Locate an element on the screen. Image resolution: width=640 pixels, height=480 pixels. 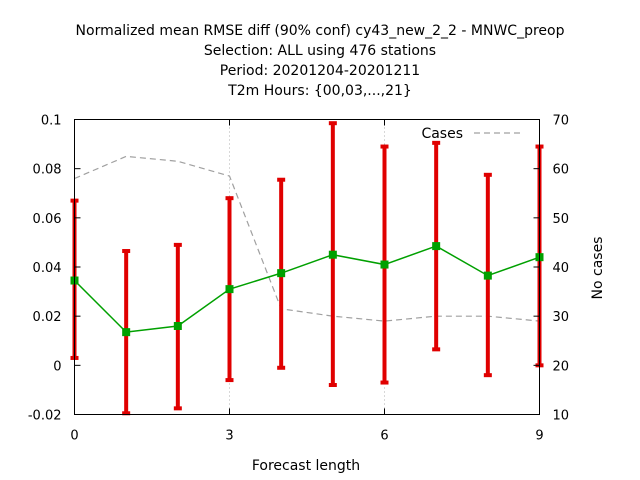
mean-line is located at coordinates (306, 289).